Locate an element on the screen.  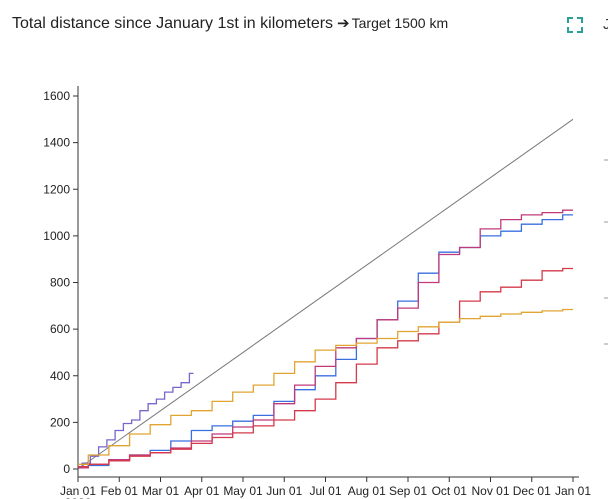
y-tick-label: 1400 is located at coordinates (56, 143).